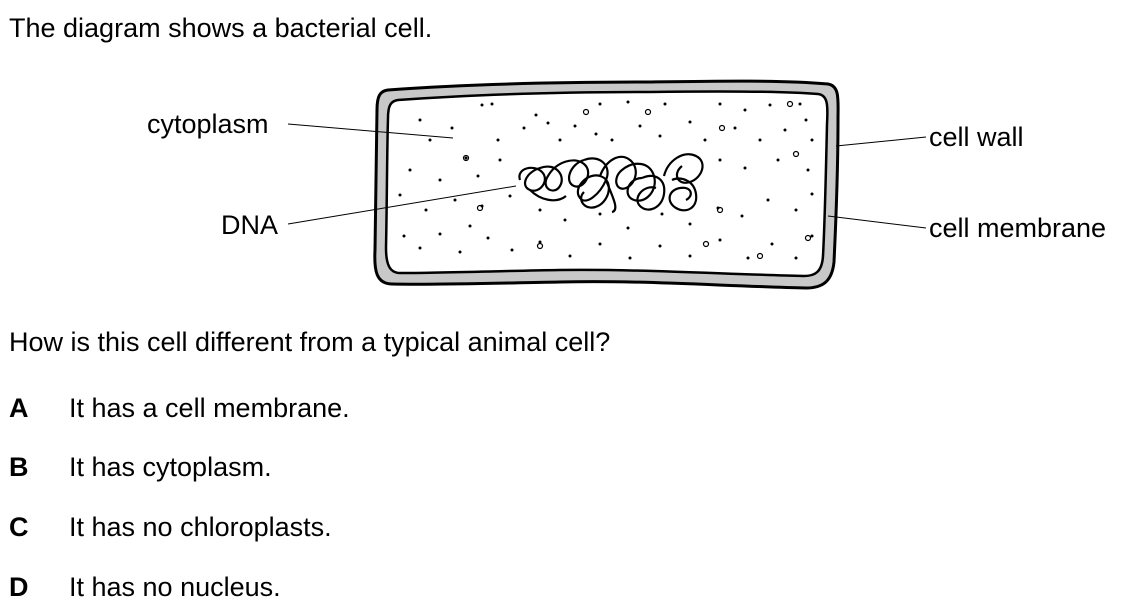 This screenshot has height=614, width=1134. What do you see at coordinates (877, 222) in the screenshot?
I see `cell-membrane-leader` at bounding box center [877, 222].